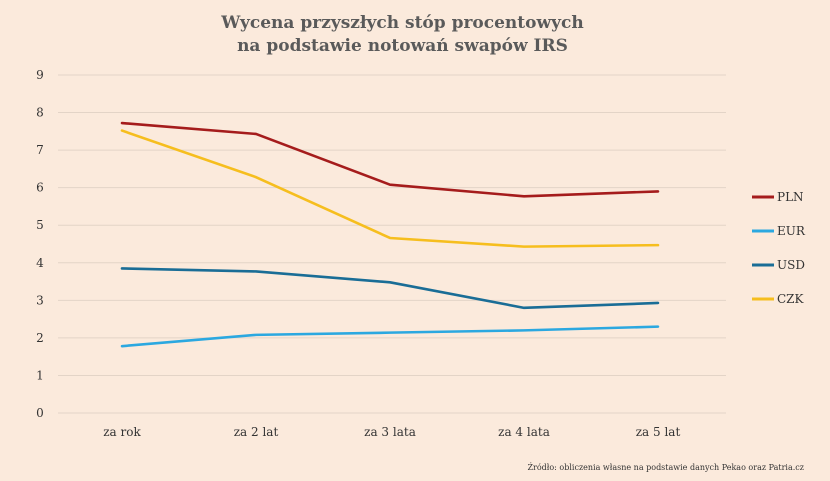 The height and width of the screenshot is (481, 830). I want to click on x-tick-label: za 3 lata, so click(390, 432).